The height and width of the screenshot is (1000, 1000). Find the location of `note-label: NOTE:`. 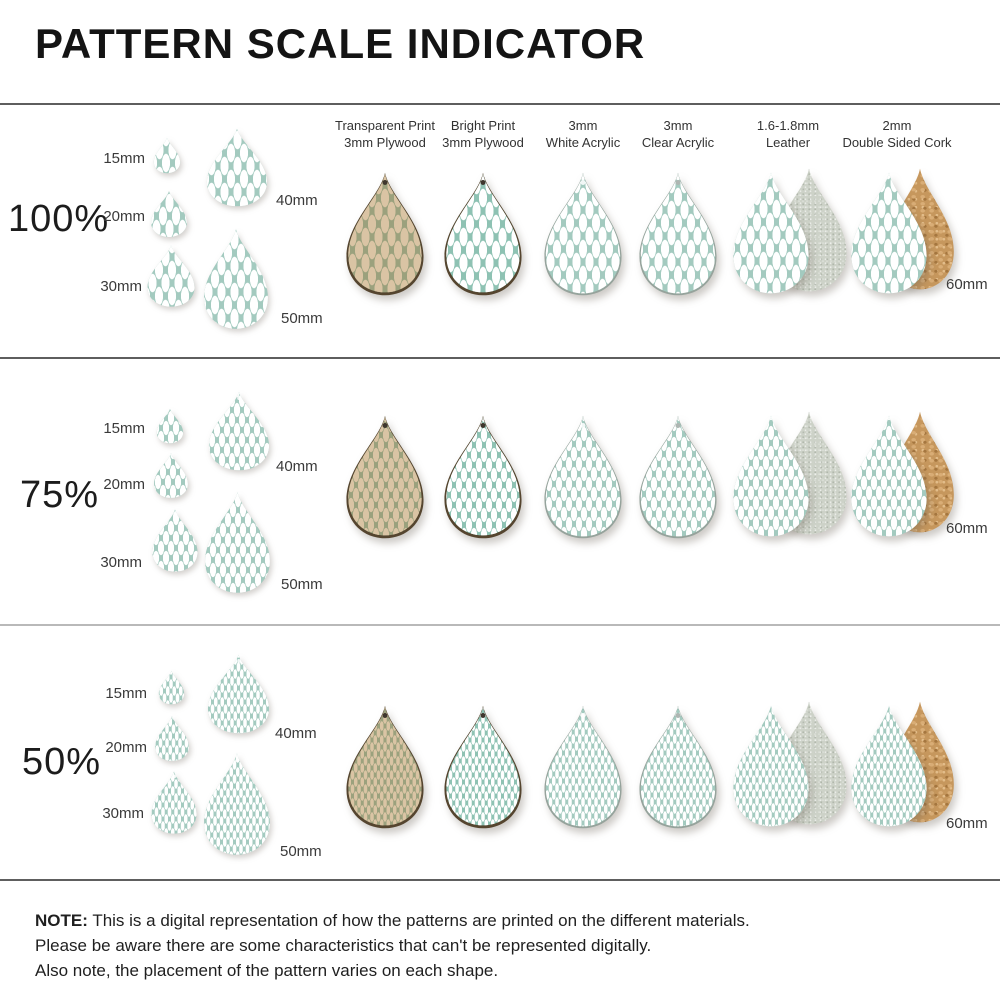

note-label: NOTE: is located at coordinates (61, 920).